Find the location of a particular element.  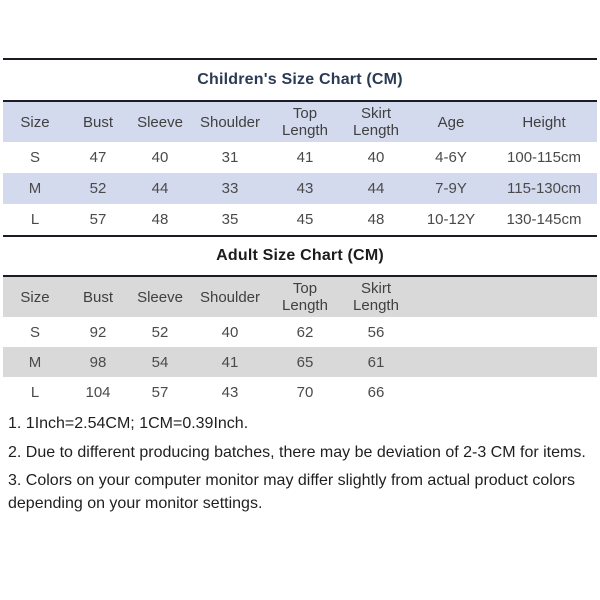

table-cell: 100-115cm is located at coordinates (544, 157).